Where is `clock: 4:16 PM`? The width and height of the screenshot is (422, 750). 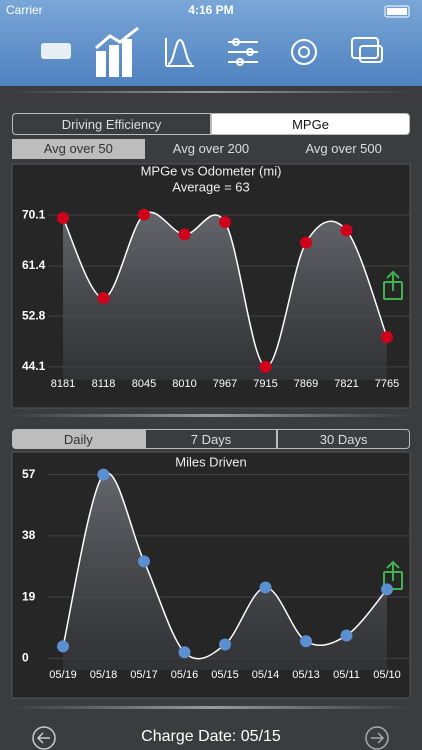 clock: 4:16 PM is located at coordinates (210, 10).